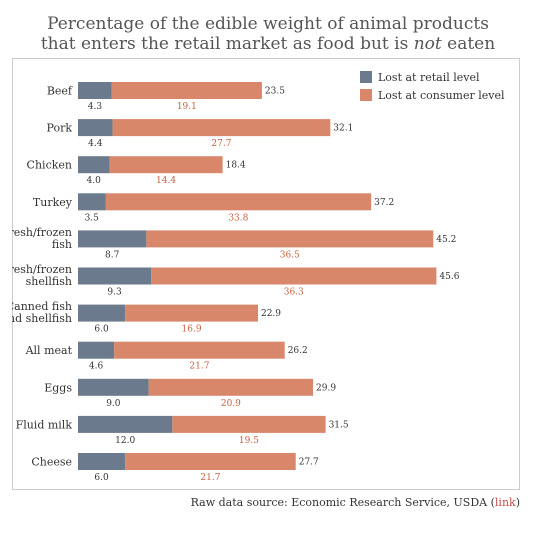 This screenshot has width=536, height=533. Describe the element at coordinates (446, 240) in the screenshot. I see `total-label: 45.2` at that location.